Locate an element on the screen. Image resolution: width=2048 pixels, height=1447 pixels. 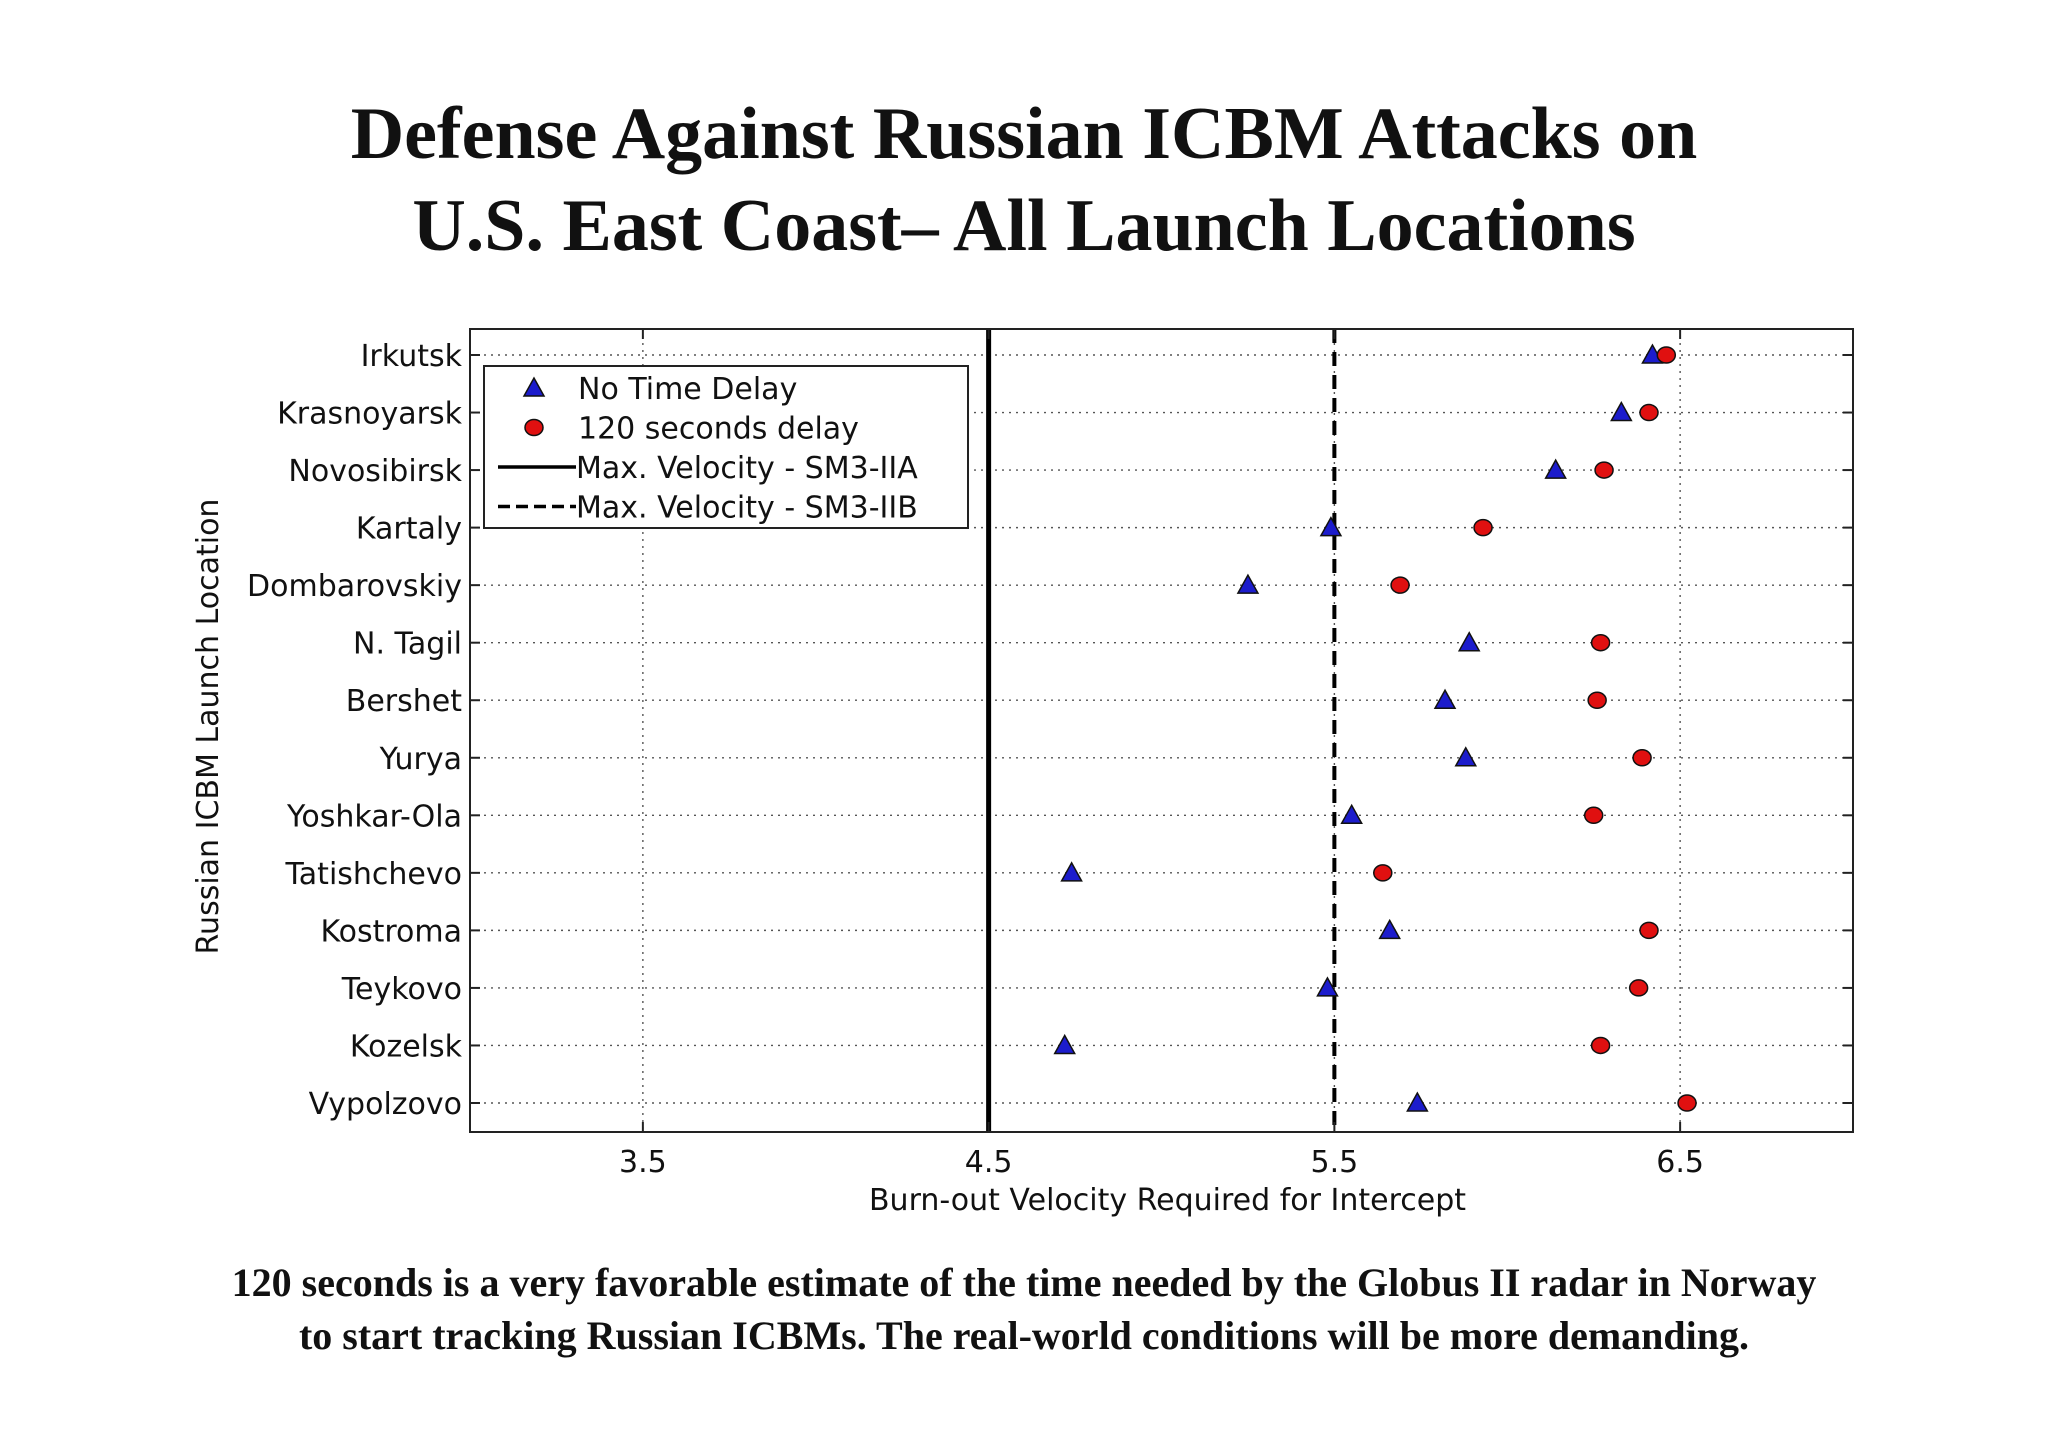
title-line-1: Defense Against Russian ICBM Attacks on is located at coordinates (1024, 134).